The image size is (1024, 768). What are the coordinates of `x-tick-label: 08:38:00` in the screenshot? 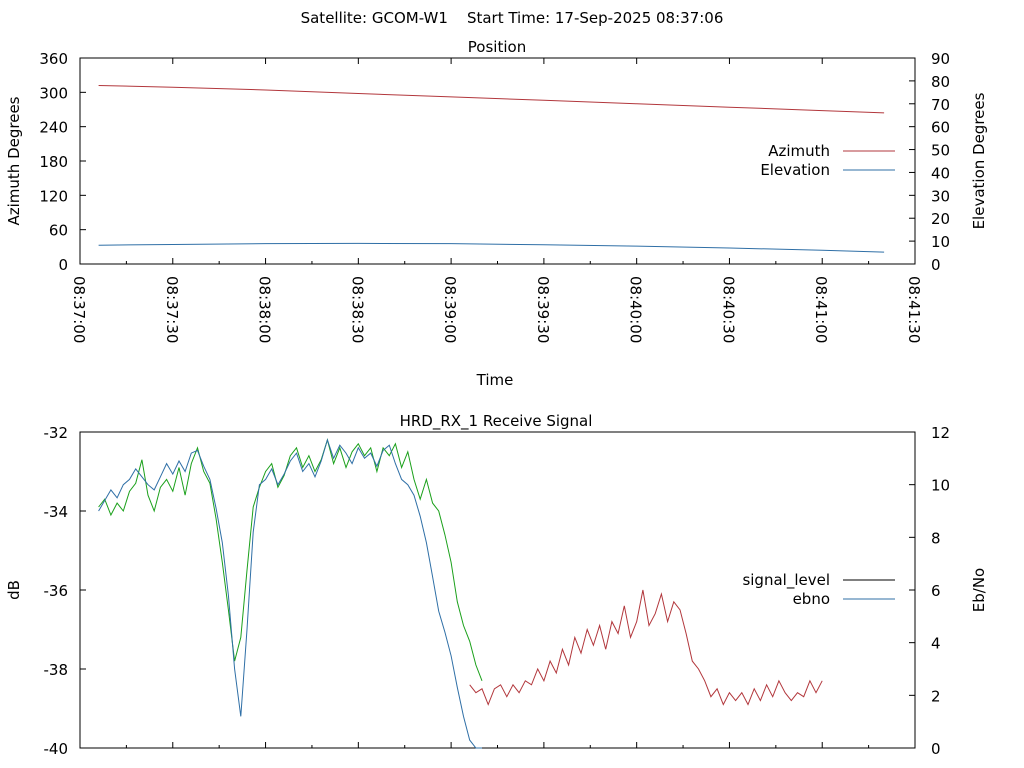 It's located at (265, 309).